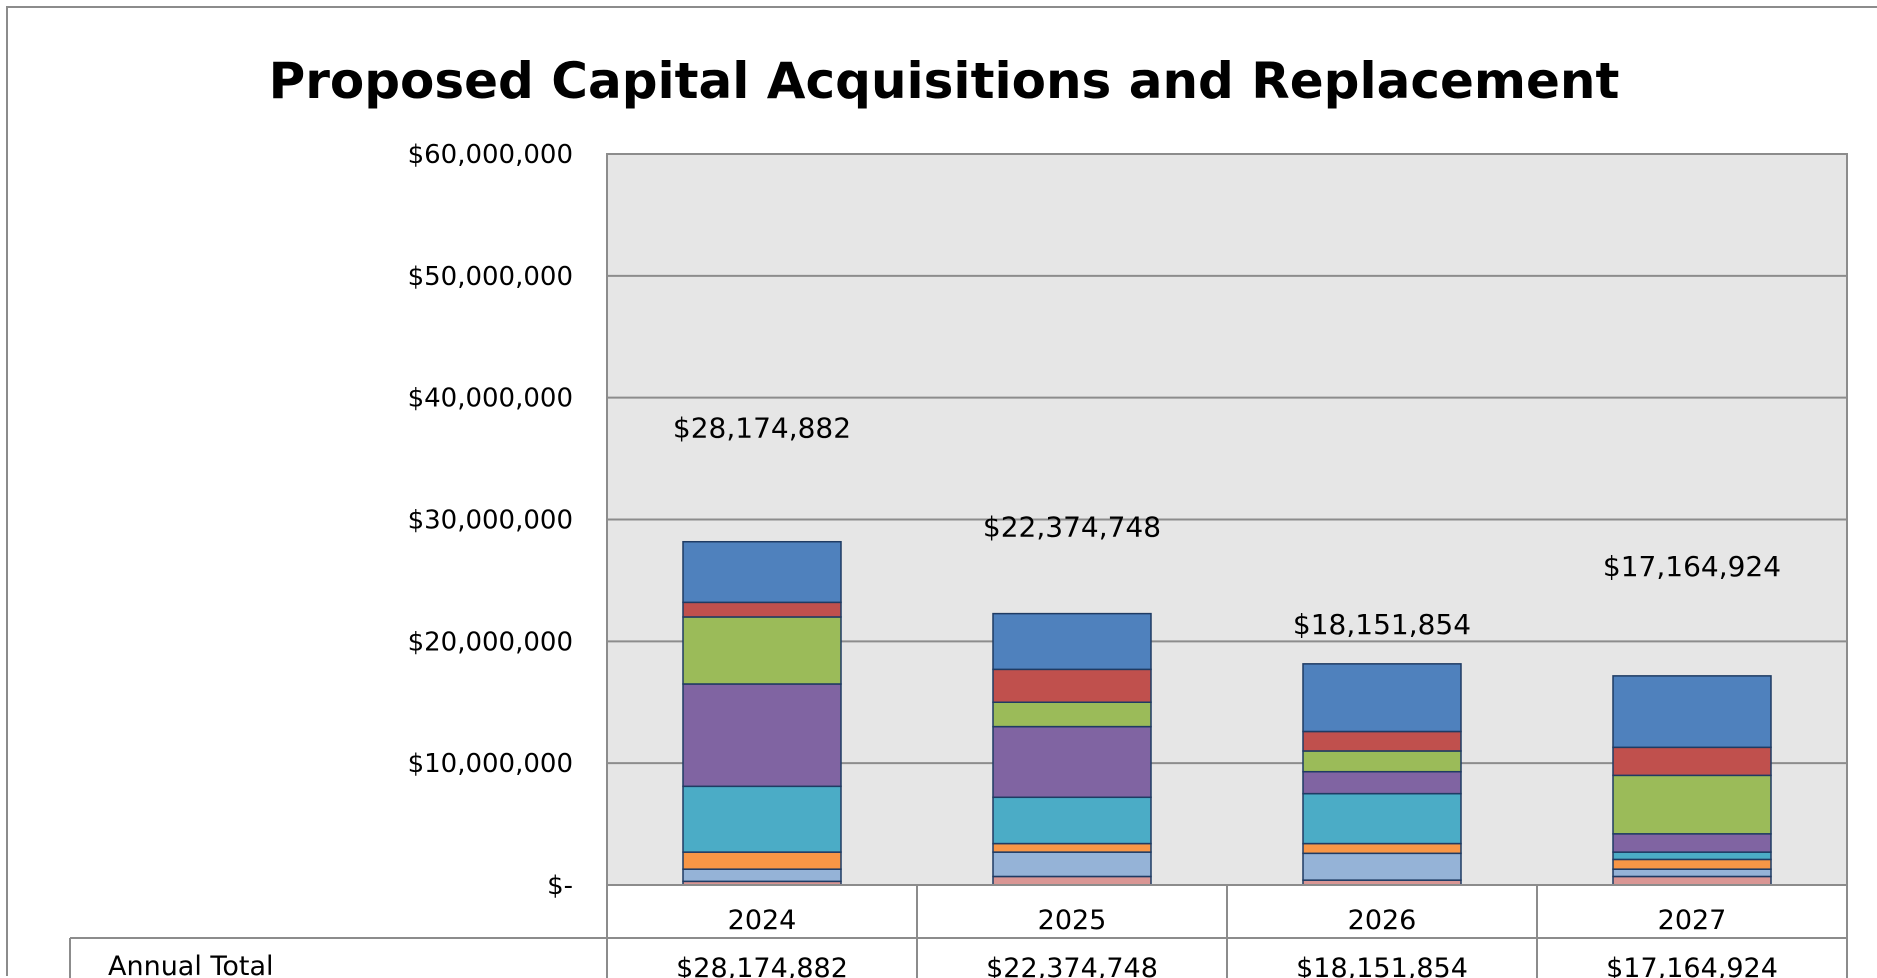  Describe the element at coordinates (490, 155) in the screenshot. I see `y-tick-label: $60,000,000` at that location.